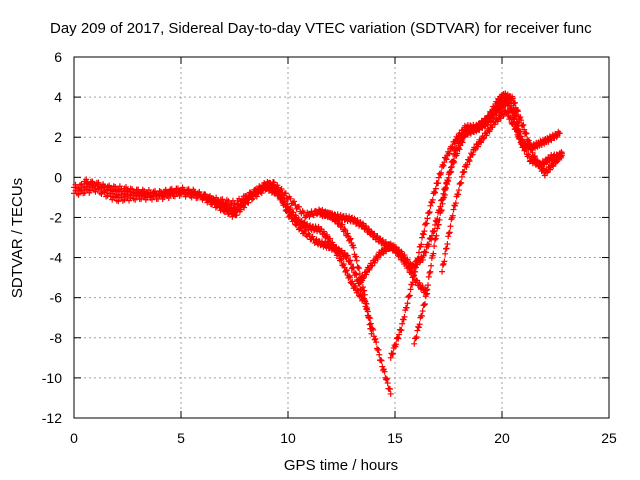  What do you see at coordinates (181, 438) in the screenshot?
I see `x-tick-label: 5` at bounding box center [181, 438].